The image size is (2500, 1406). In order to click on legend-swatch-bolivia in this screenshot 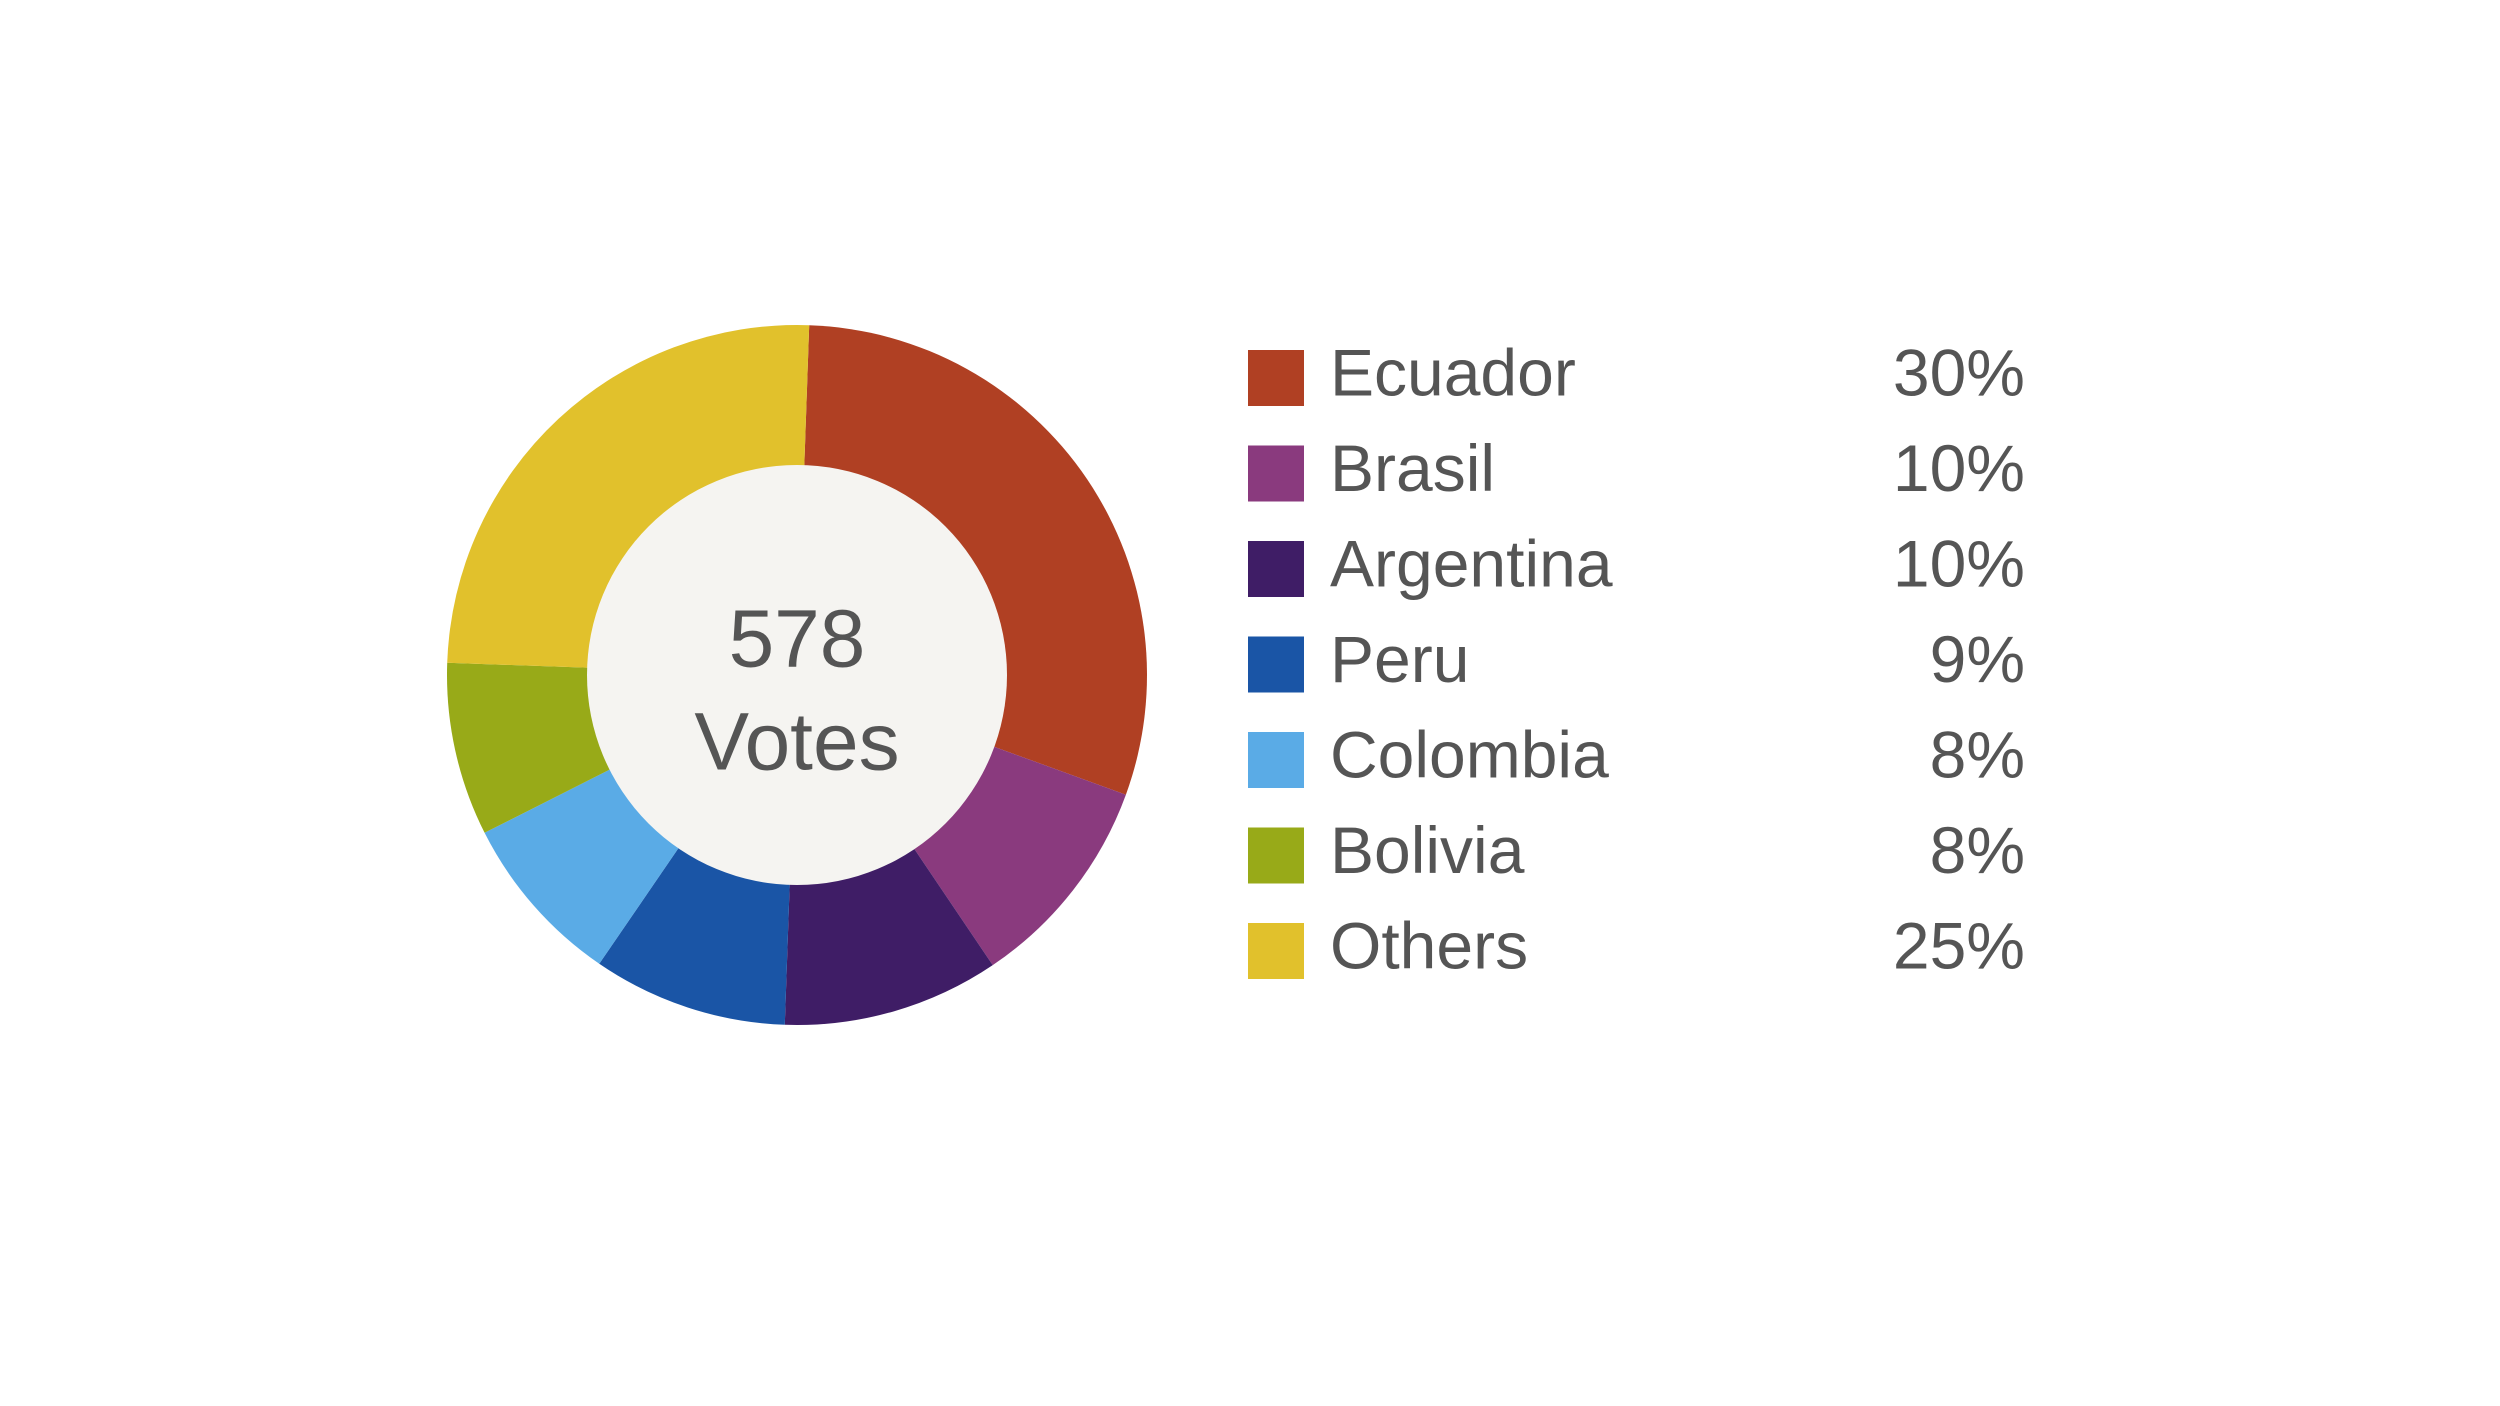, I will do `click(1276, 855)`.